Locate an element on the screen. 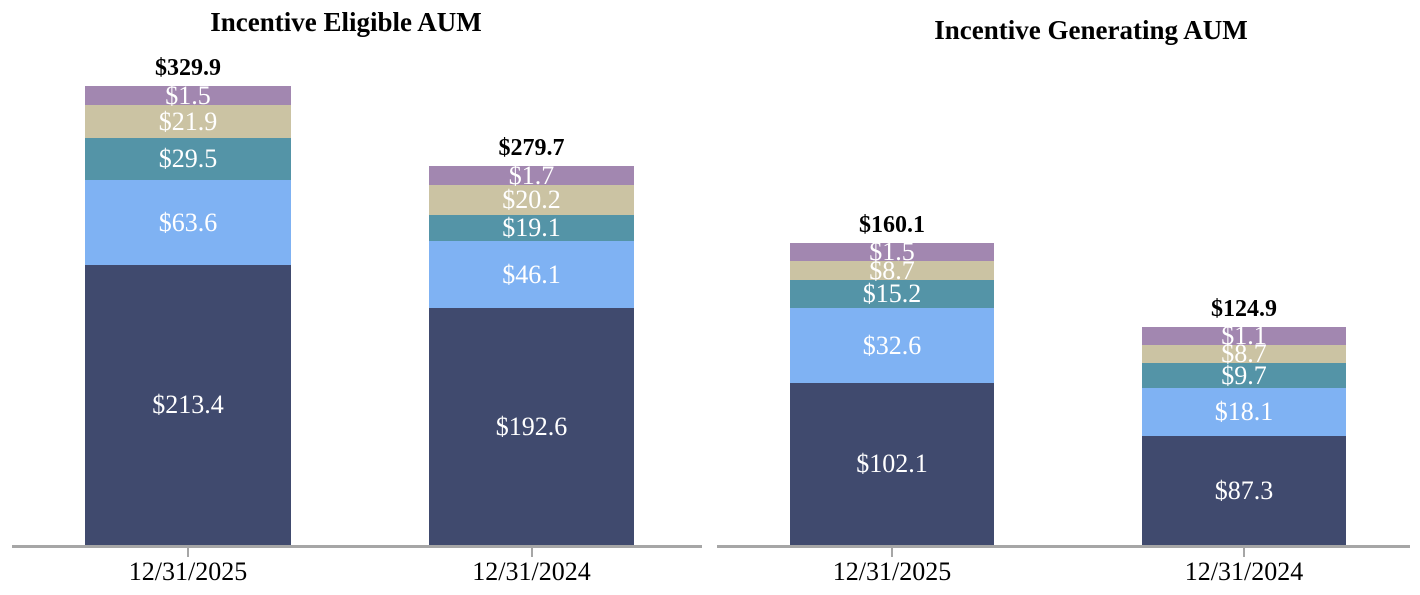  segment-value-label: $32.6 is located at coordinates (892, 345).